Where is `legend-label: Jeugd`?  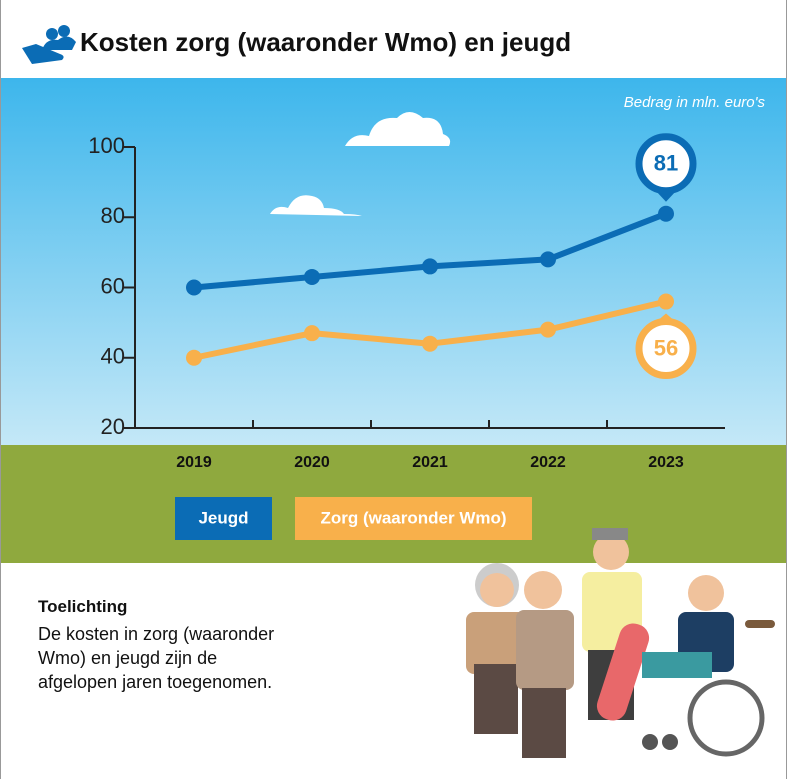
legend-label: Jeugd is located at coordinates (223, 517).